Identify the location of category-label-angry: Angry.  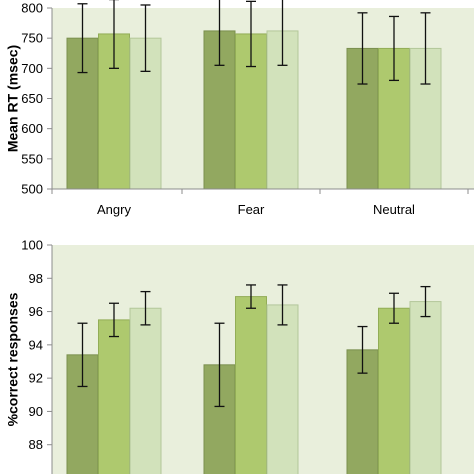
(114, 209).